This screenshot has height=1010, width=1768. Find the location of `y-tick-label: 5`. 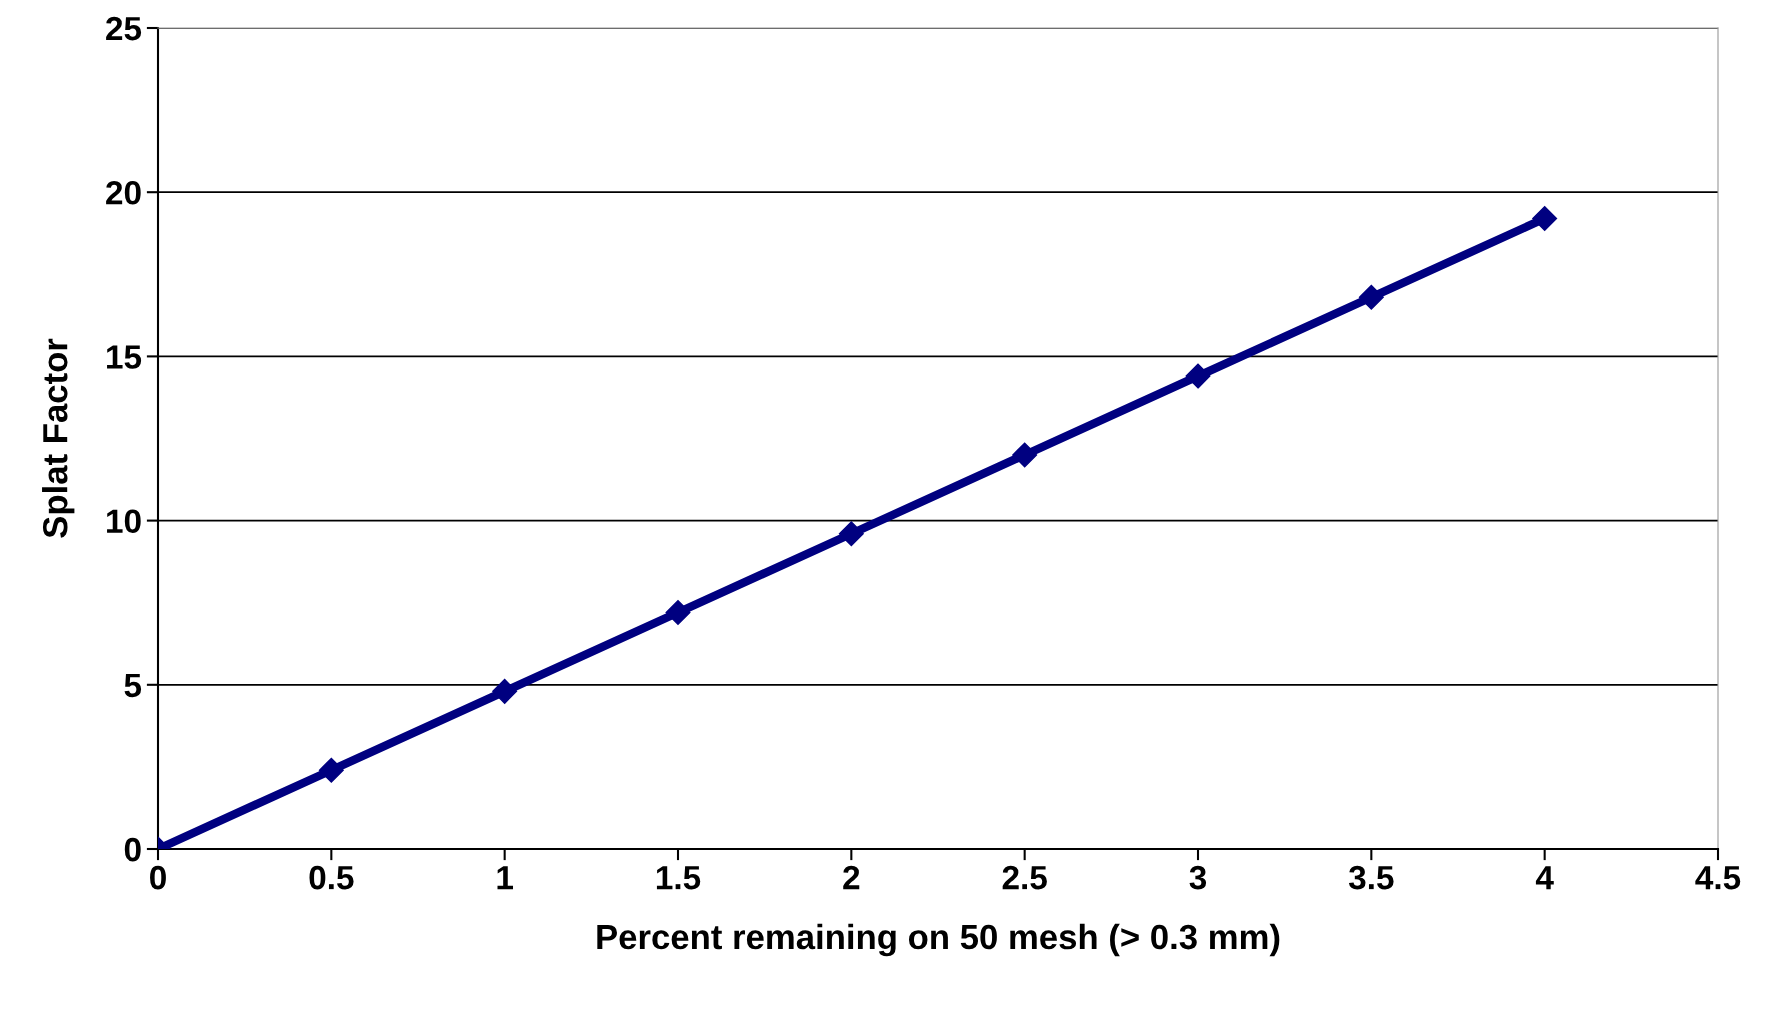

y-tick-label: 5 is located at coordinates (133, 685).